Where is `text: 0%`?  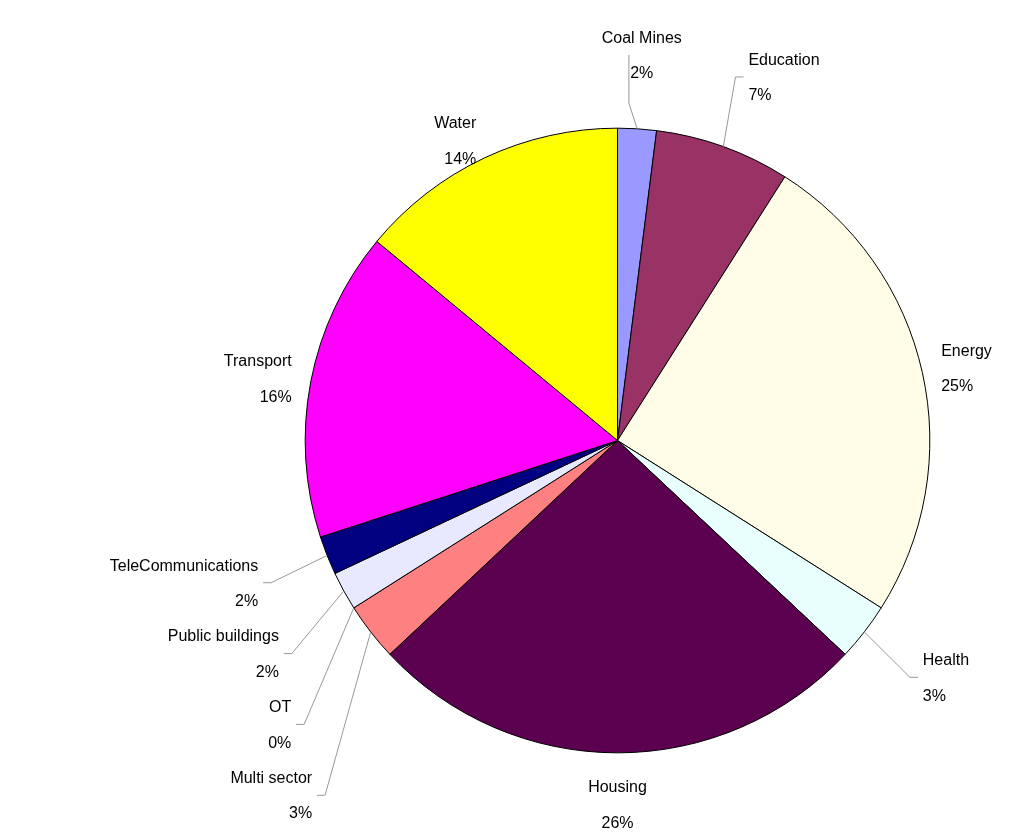
text: 0% is located at coordinates (280, 742).